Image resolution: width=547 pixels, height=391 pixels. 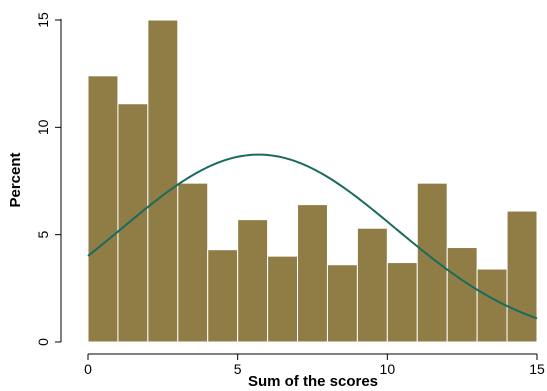 What do you see at coordinates (15, 179) in the screenshot?
I see `y-axis-title: Percent` at bounding box center [15, 179].